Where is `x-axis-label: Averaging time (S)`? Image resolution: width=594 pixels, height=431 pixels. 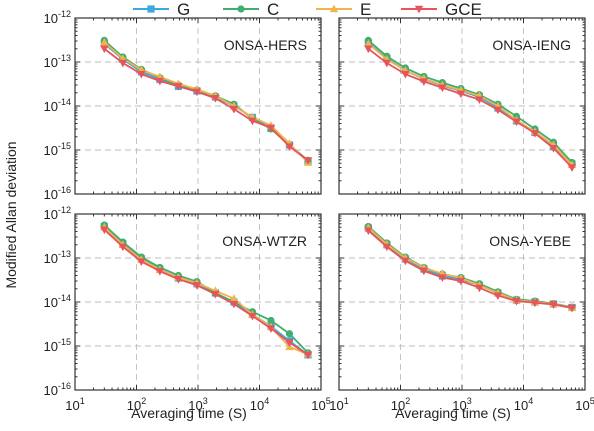
x-axis-label: Averaging time (S) is located at coordinates (189, 413).